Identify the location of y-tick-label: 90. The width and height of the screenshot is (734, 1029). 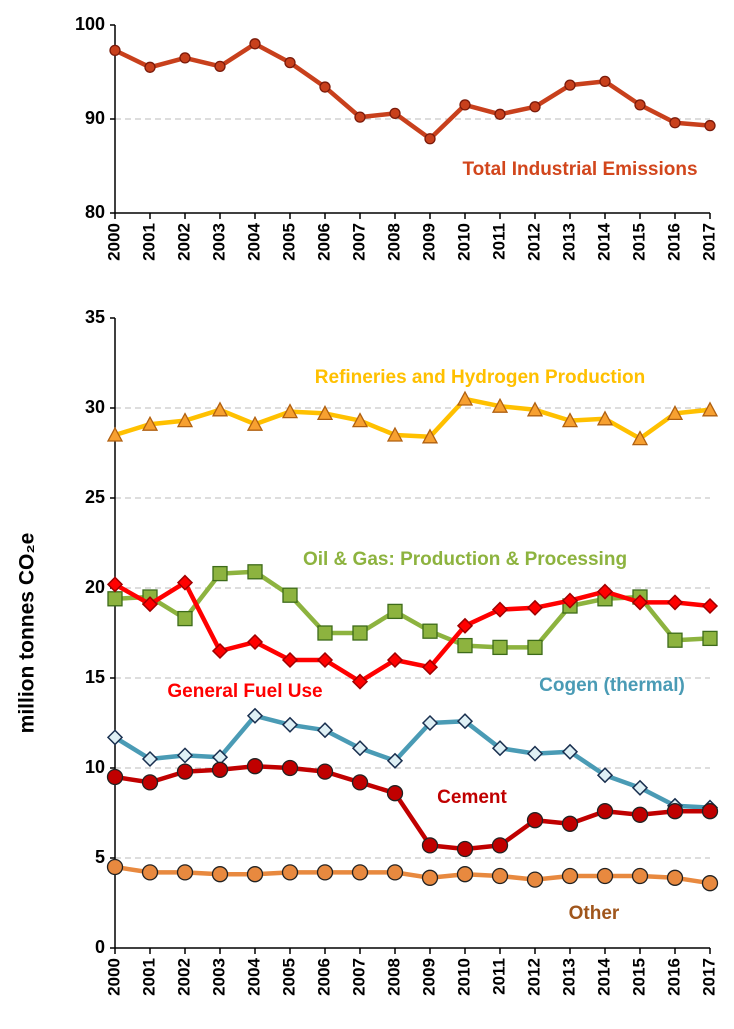
(95, 118).